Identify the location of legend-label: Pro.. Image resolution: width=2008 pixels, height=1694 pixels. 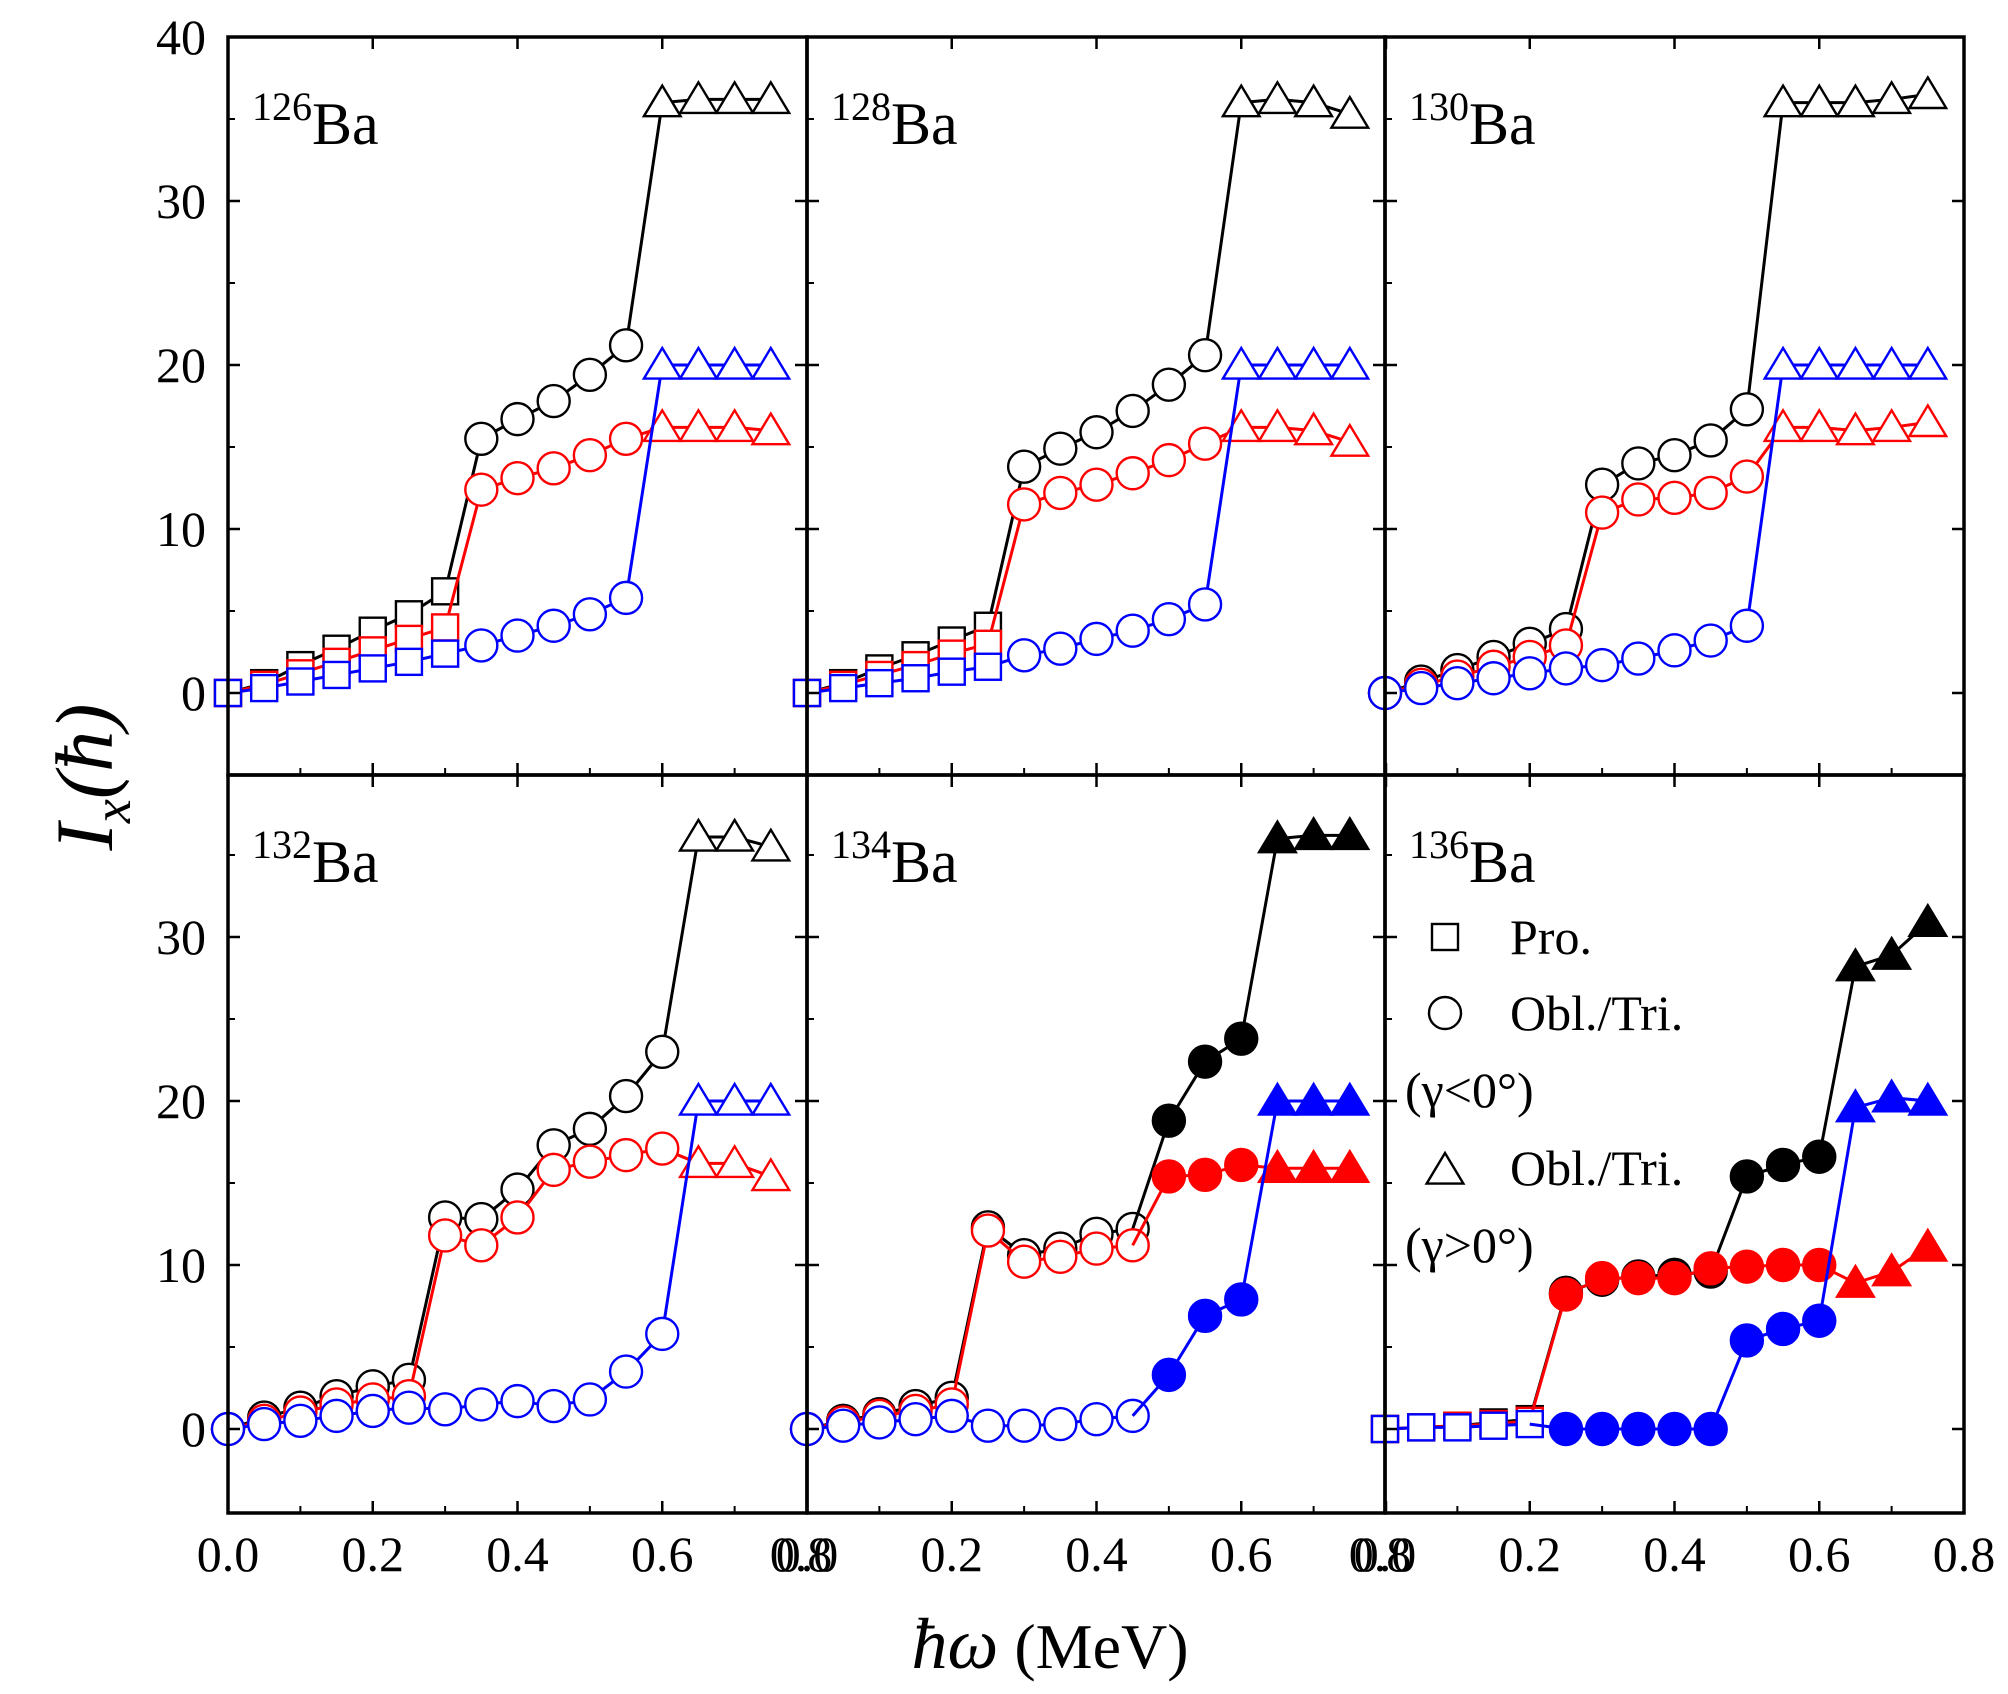
(1551, 937).